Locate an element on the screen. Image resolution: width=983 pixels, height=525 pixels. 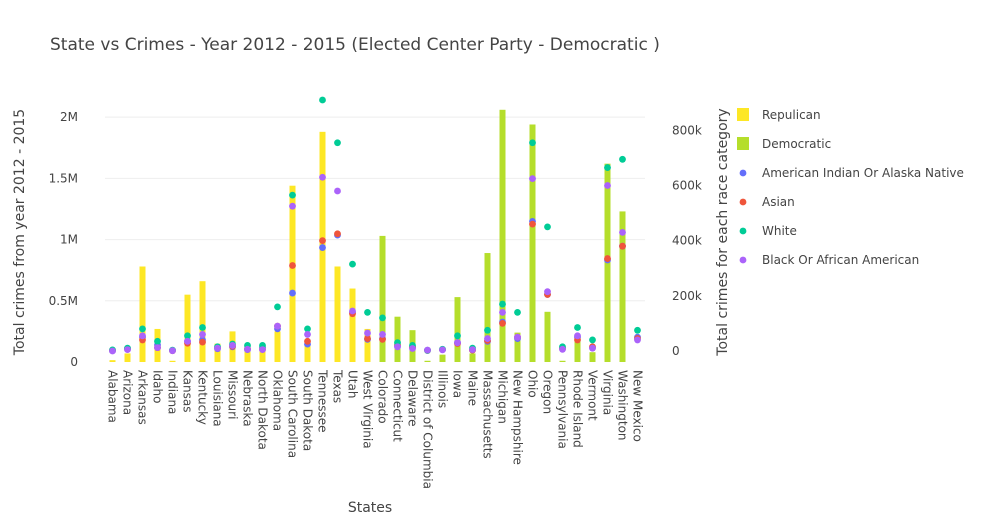
x-tick-label: Nebraska is located at coordinates (248, 398).